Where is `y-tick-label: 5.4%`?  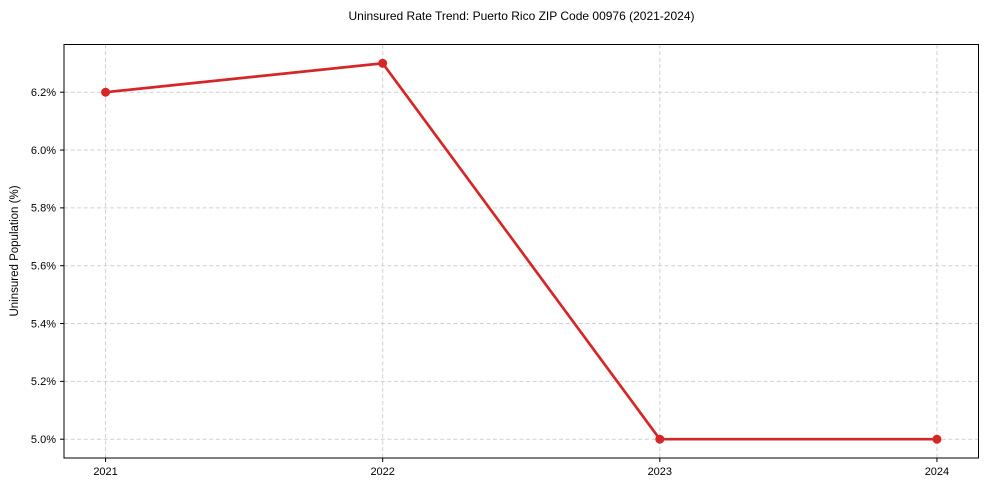 y-tick-label: 5.4% is located at coordinates (43, 324).